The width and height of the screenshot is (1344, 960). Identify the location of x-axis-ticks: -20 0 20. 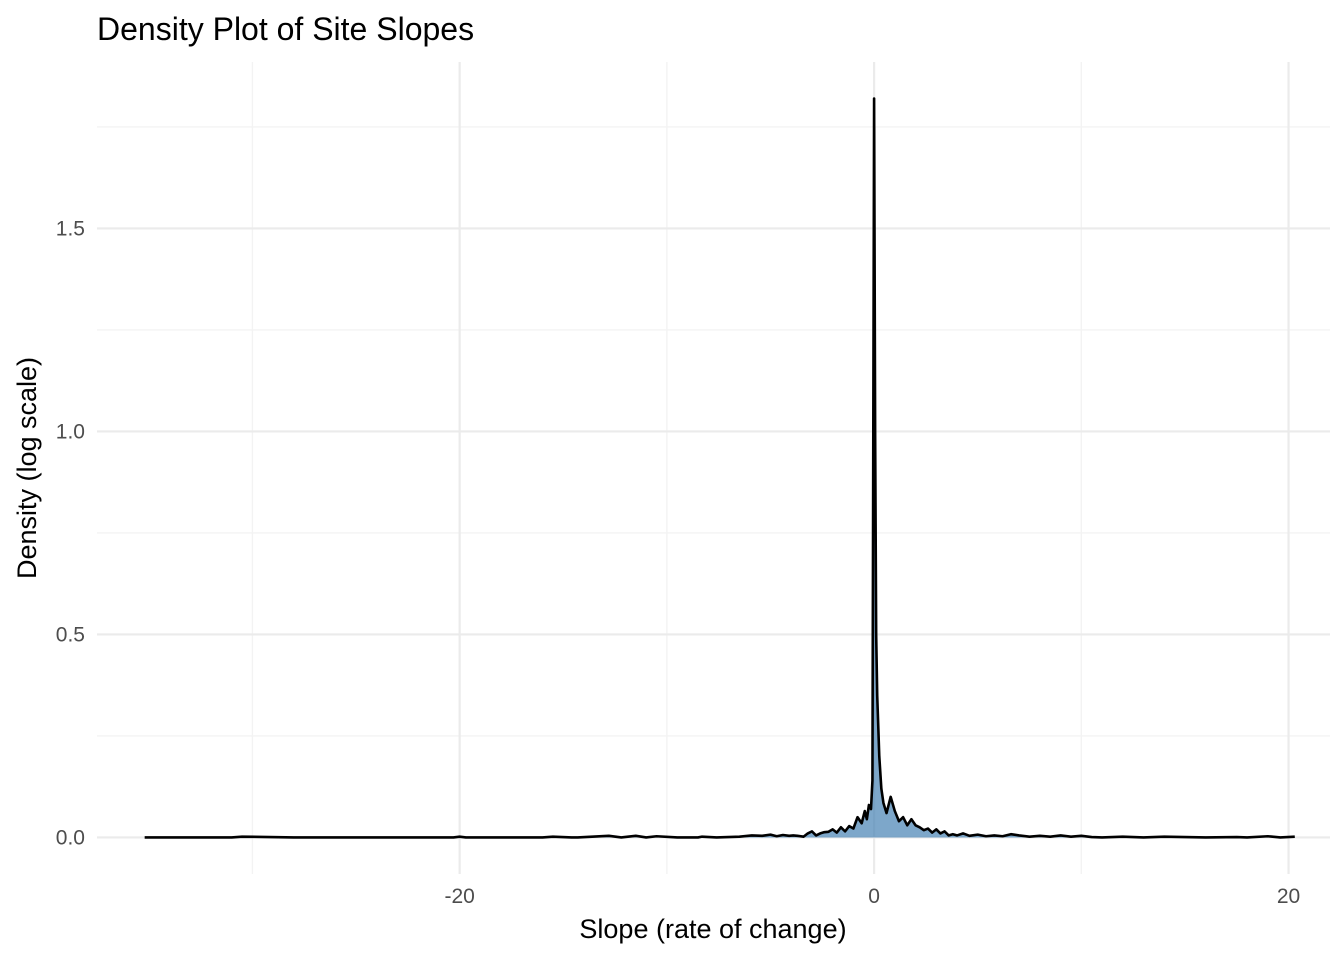
(872, 896).